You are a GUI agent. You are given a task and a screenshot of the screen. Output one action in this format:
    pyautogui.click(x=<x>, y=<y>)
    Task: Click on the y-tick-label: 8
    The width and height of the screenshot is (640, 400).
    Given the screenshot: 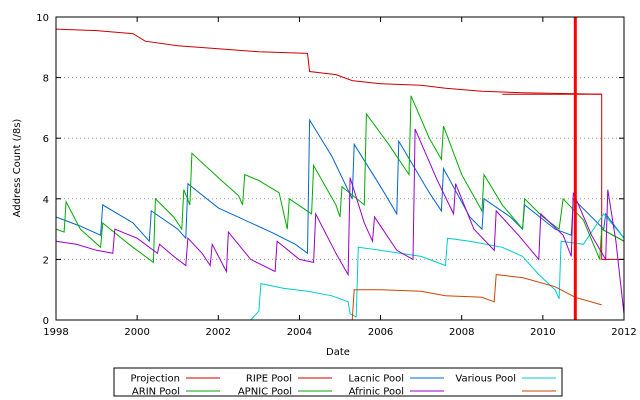 What is the action you would take?
    pyautogui.click(x=46, y=79)
    